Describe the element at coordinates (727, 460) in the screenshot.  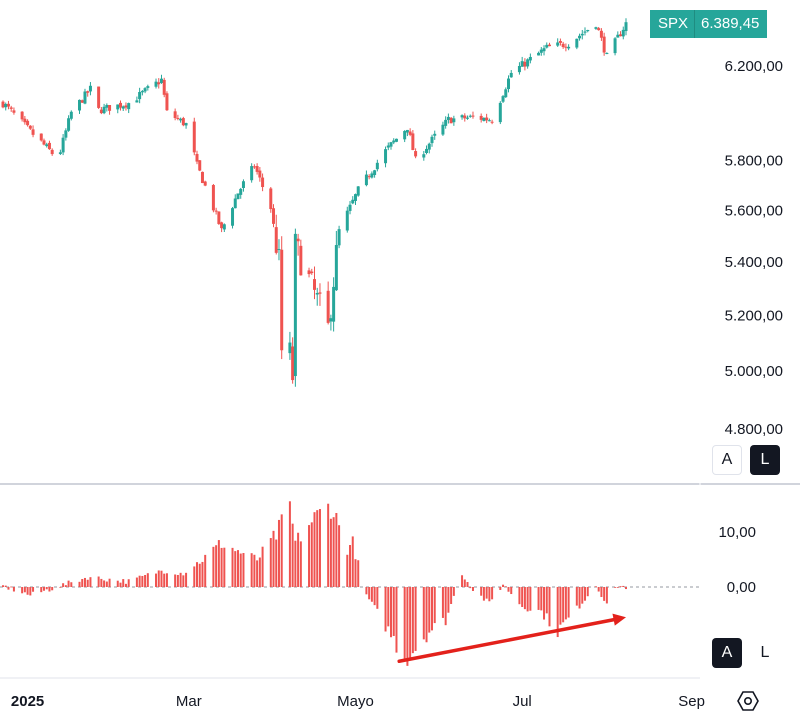
I see `auto-scale-button: A` at that location.